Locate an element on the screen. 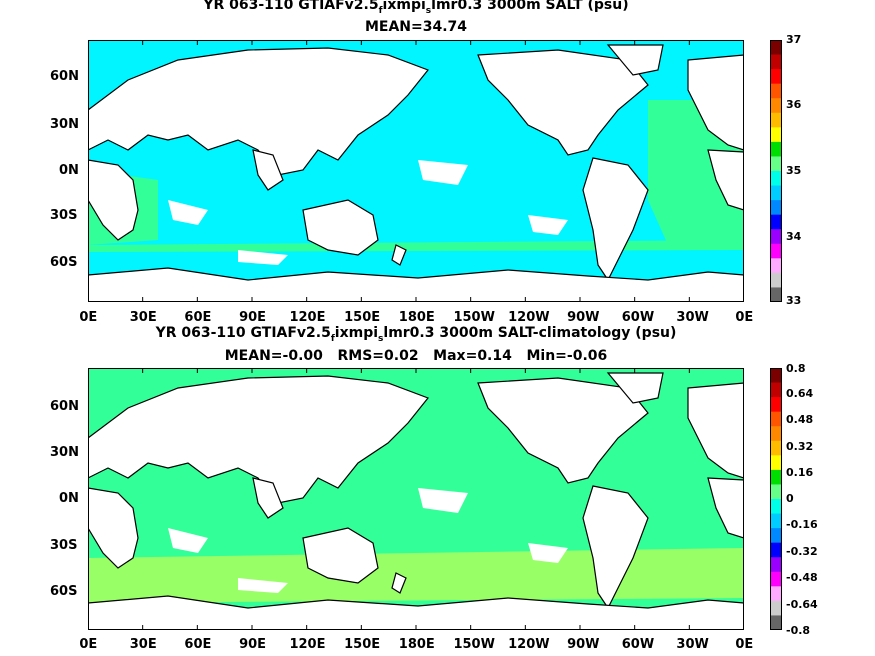 This screenshot has width=875, height=656. colorbar-label: 37 is located at coordinates (794, 39).